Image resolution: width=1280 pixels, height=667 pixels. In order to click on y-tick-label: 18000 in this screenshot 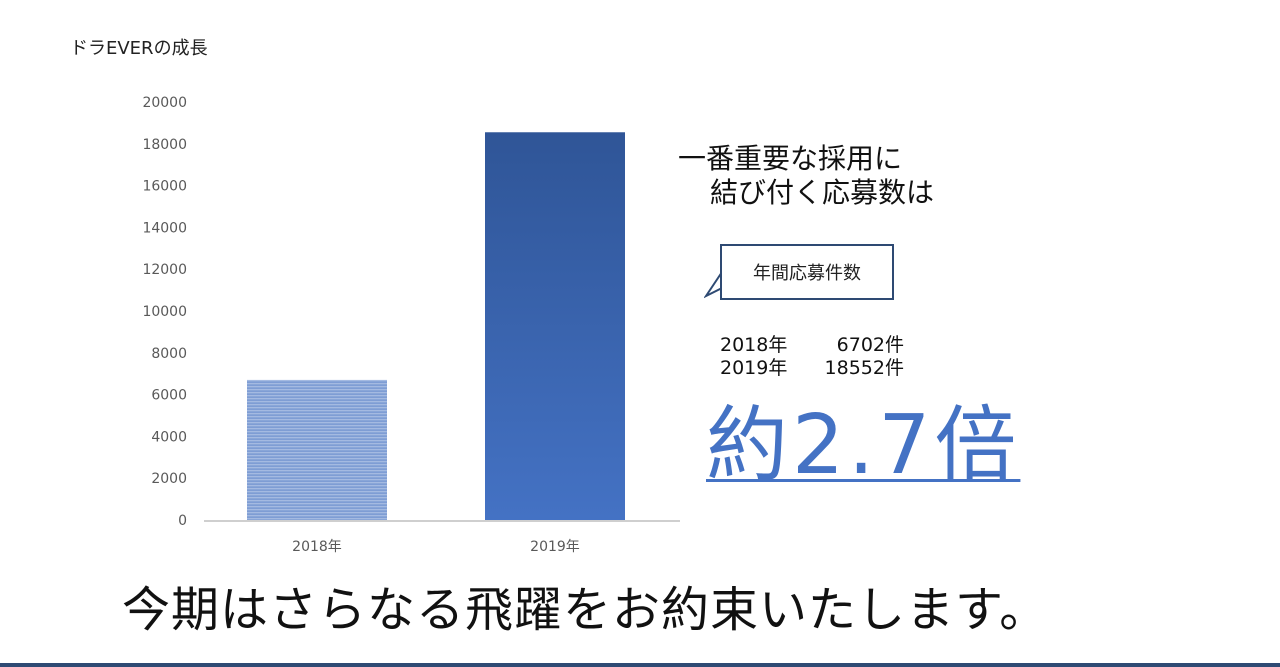, I will do `click(164, 145)`.